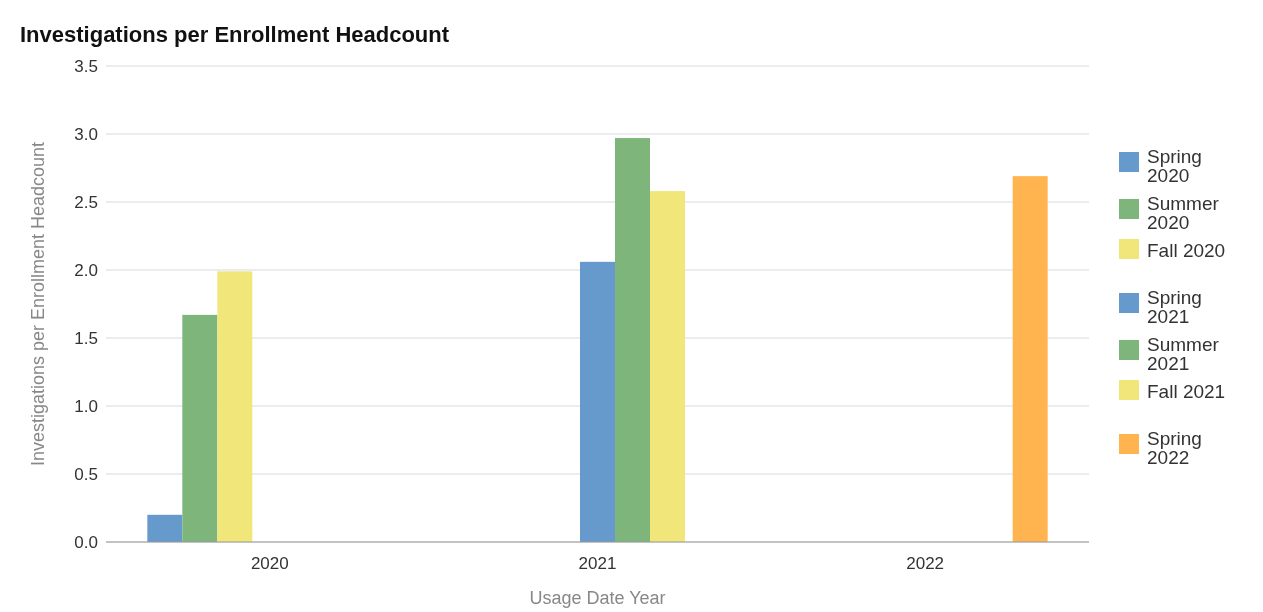  What do you see at coordinates (269, 563) in the screenshot?
I see `x-tick-label: 2020` at bounding box center [269, 563].